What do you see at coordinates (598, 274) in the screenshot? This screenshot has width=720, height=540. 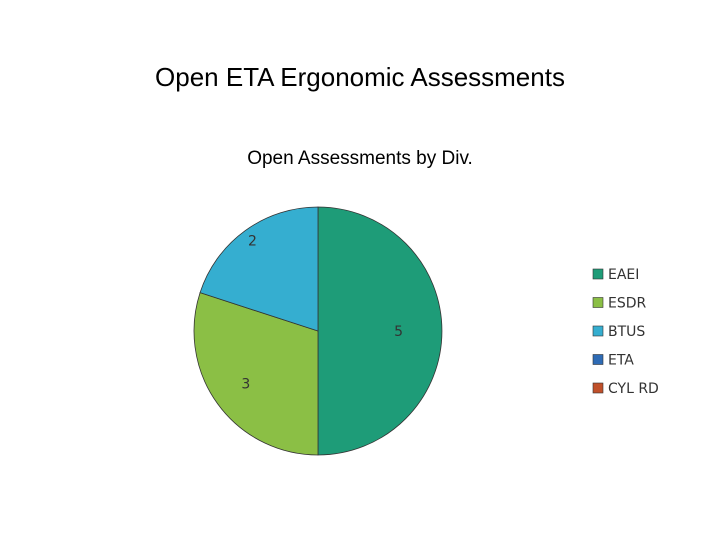 I see `legend-swatch-eaei` at bounding box center [598, 274].